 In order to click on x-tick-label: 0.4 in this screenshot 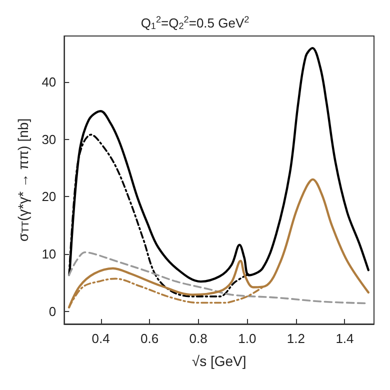, I will do `click(101, 338)`.